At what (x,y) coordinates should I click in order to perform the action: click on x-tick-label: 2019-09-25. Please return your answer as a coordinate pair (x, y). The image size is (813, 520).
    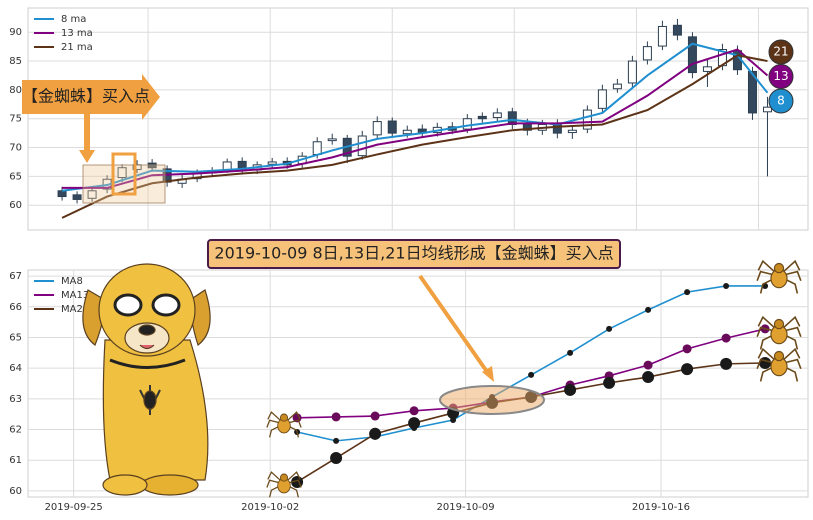
    Looking at the image, I should click on (74, 507).